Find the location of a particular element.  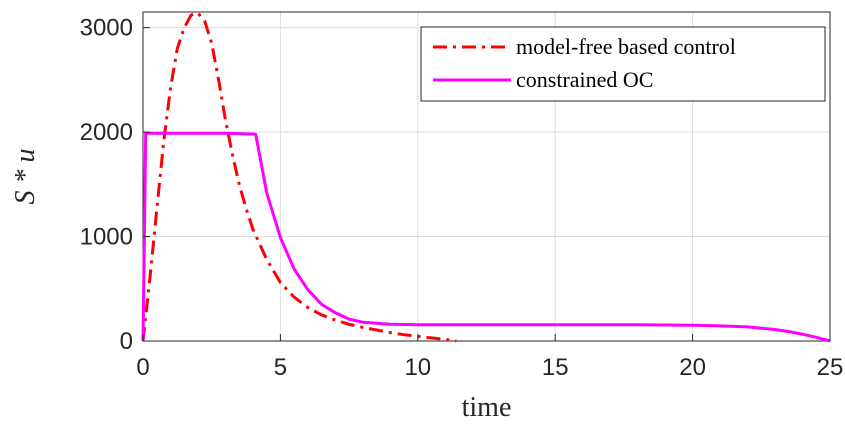

y-tick-label: 2000 is located at coordinates (106, 132).